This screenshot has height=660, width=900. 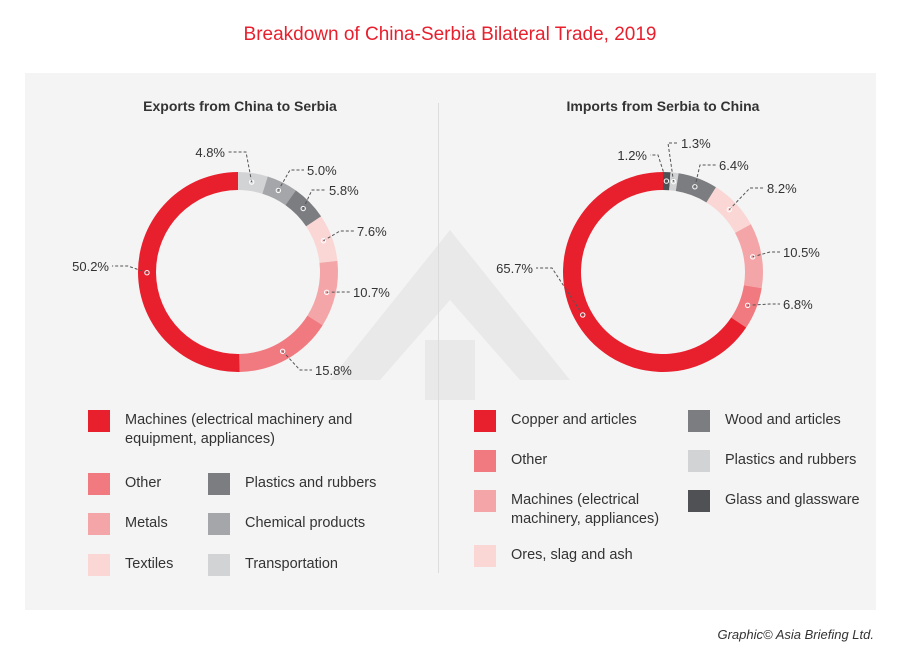 I want to click on legend-label: Copper and articles, so click(x=574, y=420).